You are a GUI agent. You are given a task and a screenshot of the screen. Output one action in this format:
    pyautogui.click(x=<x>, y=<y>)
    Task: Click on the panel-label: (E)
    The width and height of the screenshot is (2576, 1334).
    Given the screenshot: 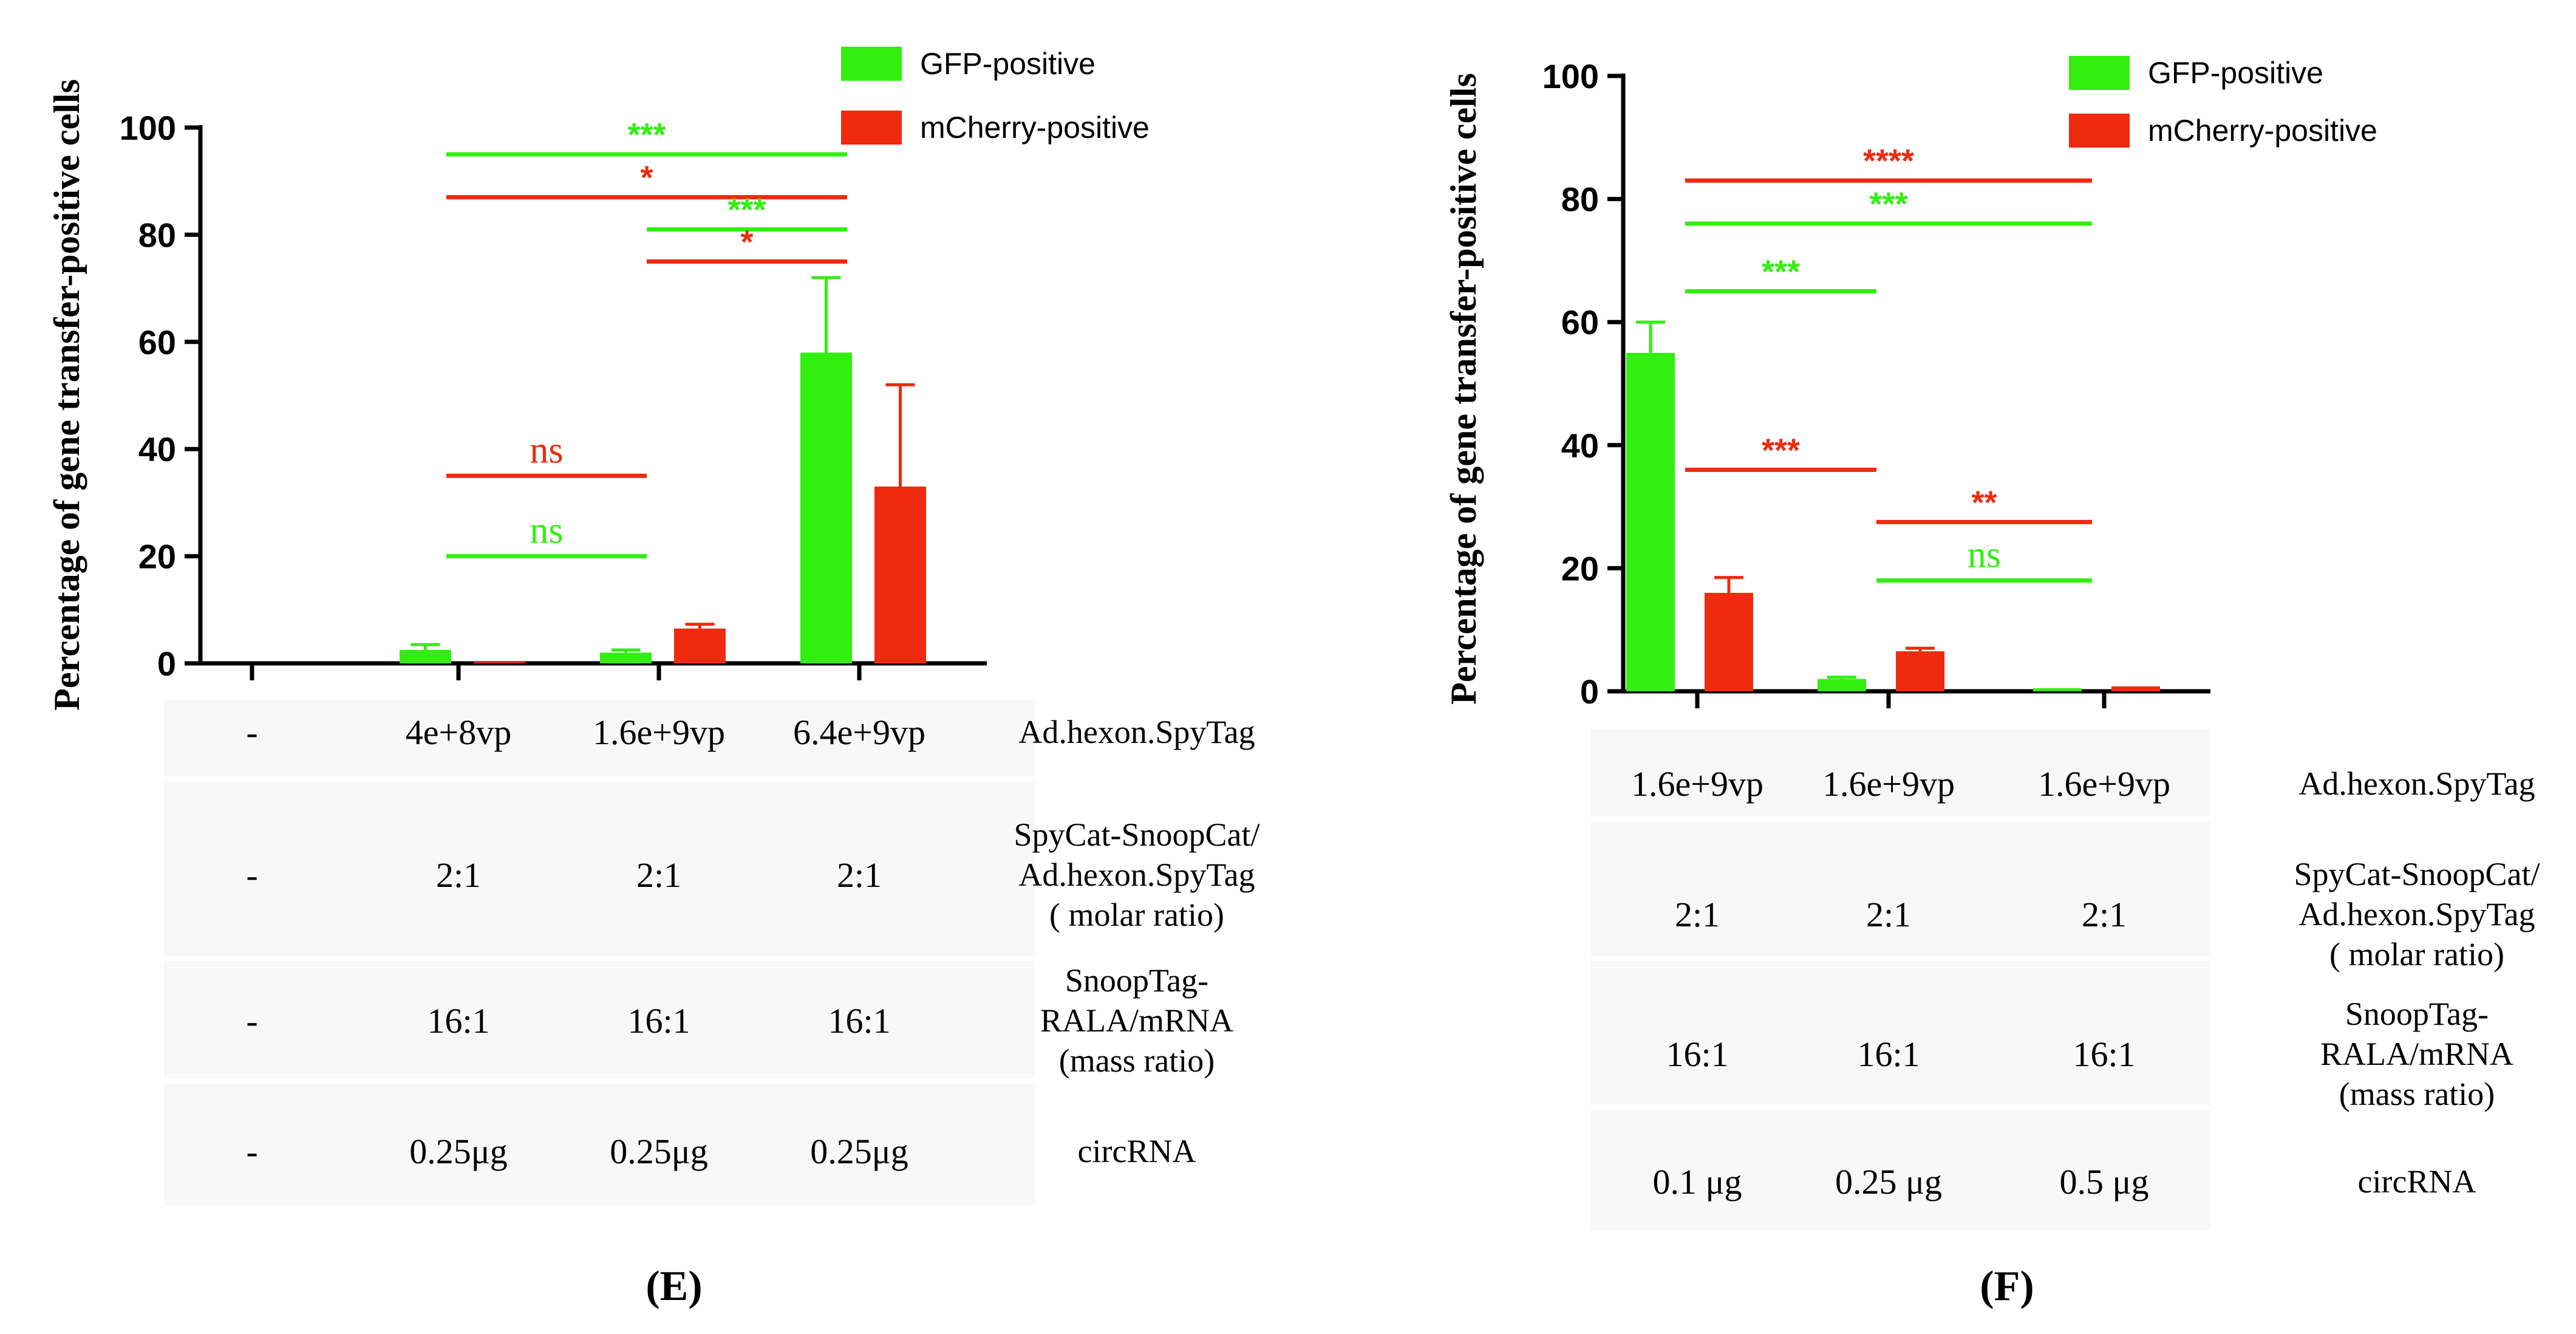 What is the action you would take?
    pyautogui.click(x=674, y=1286)
    